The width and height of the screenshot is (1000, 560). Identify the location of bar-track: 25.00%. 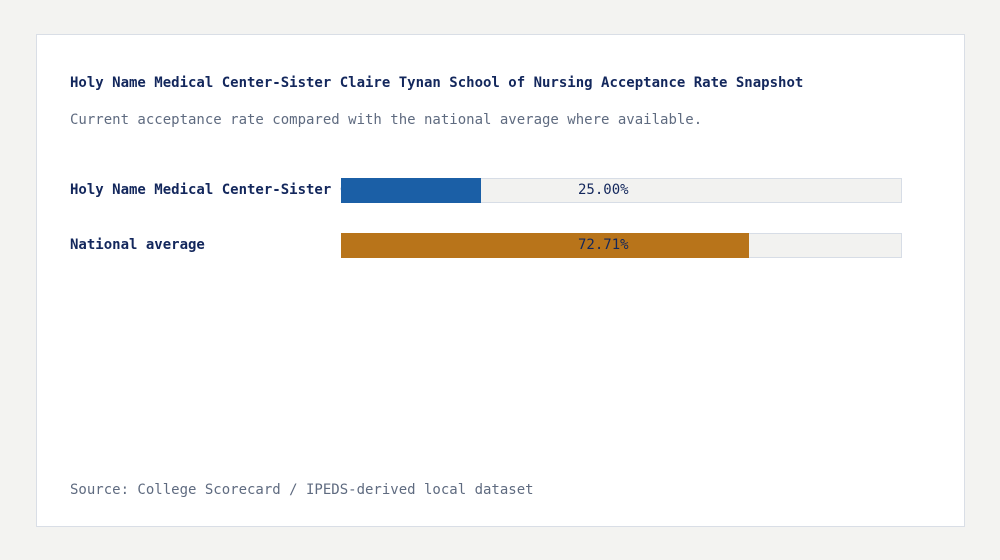
(621, 190).